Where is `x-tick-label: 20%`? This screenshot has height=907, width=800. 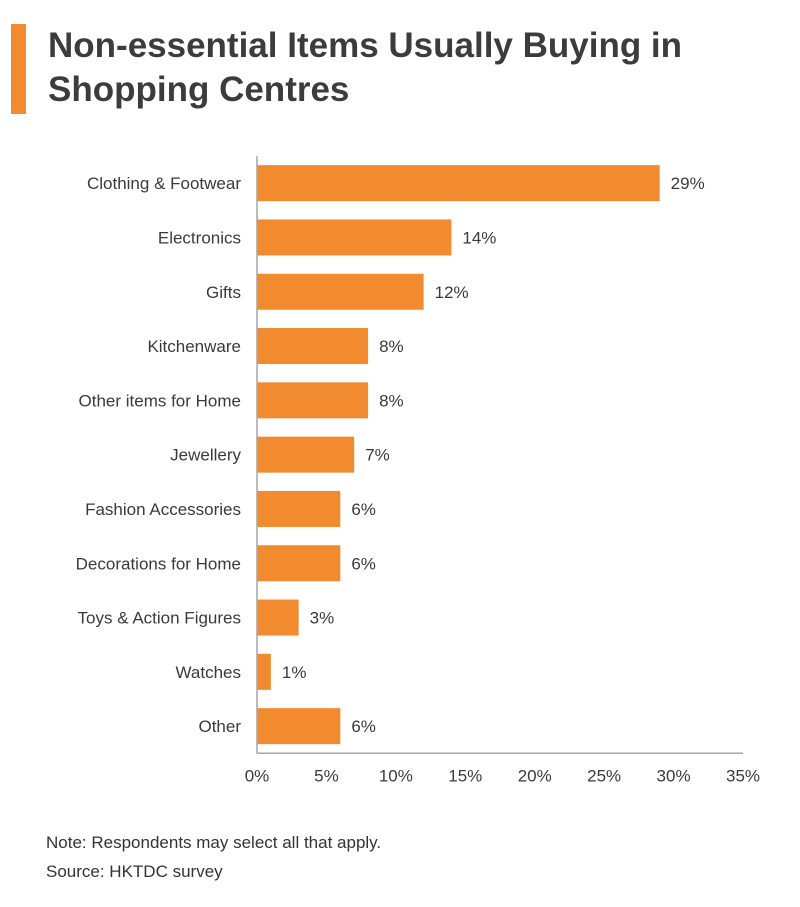 x-tick-label: 20% is located at coordinates (535, 775).